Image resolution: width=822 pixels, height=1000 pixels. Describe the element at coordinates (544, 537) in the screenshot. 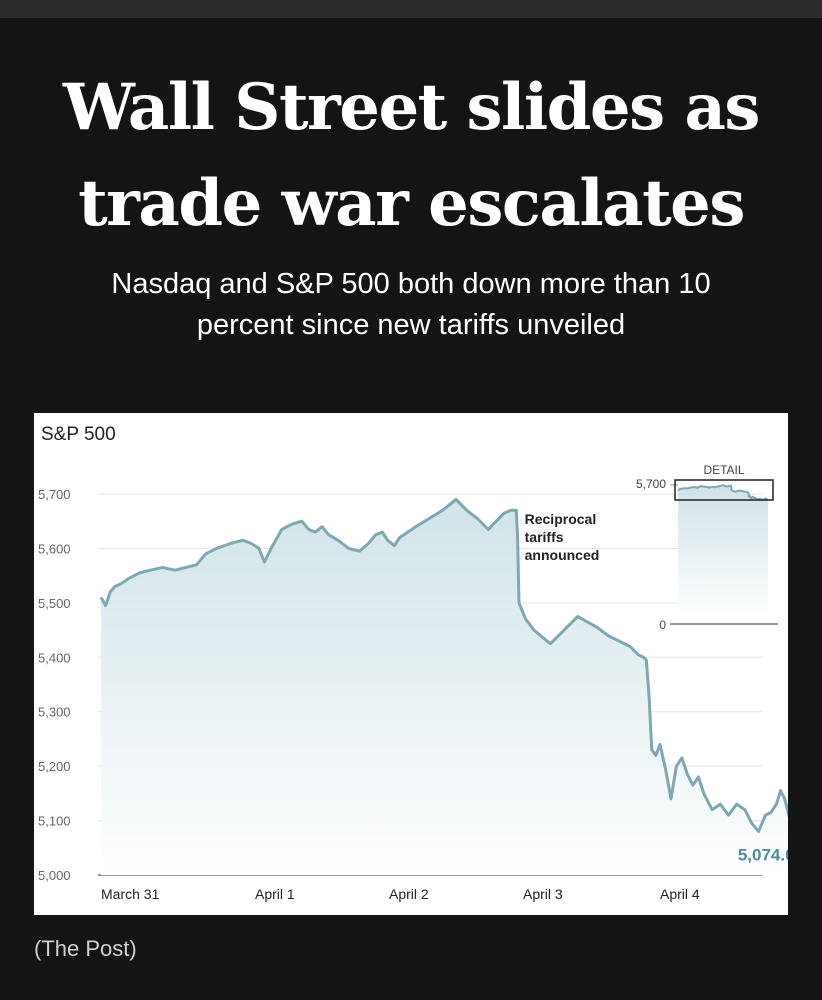

I see `annotation-line: tariffs` at that location.